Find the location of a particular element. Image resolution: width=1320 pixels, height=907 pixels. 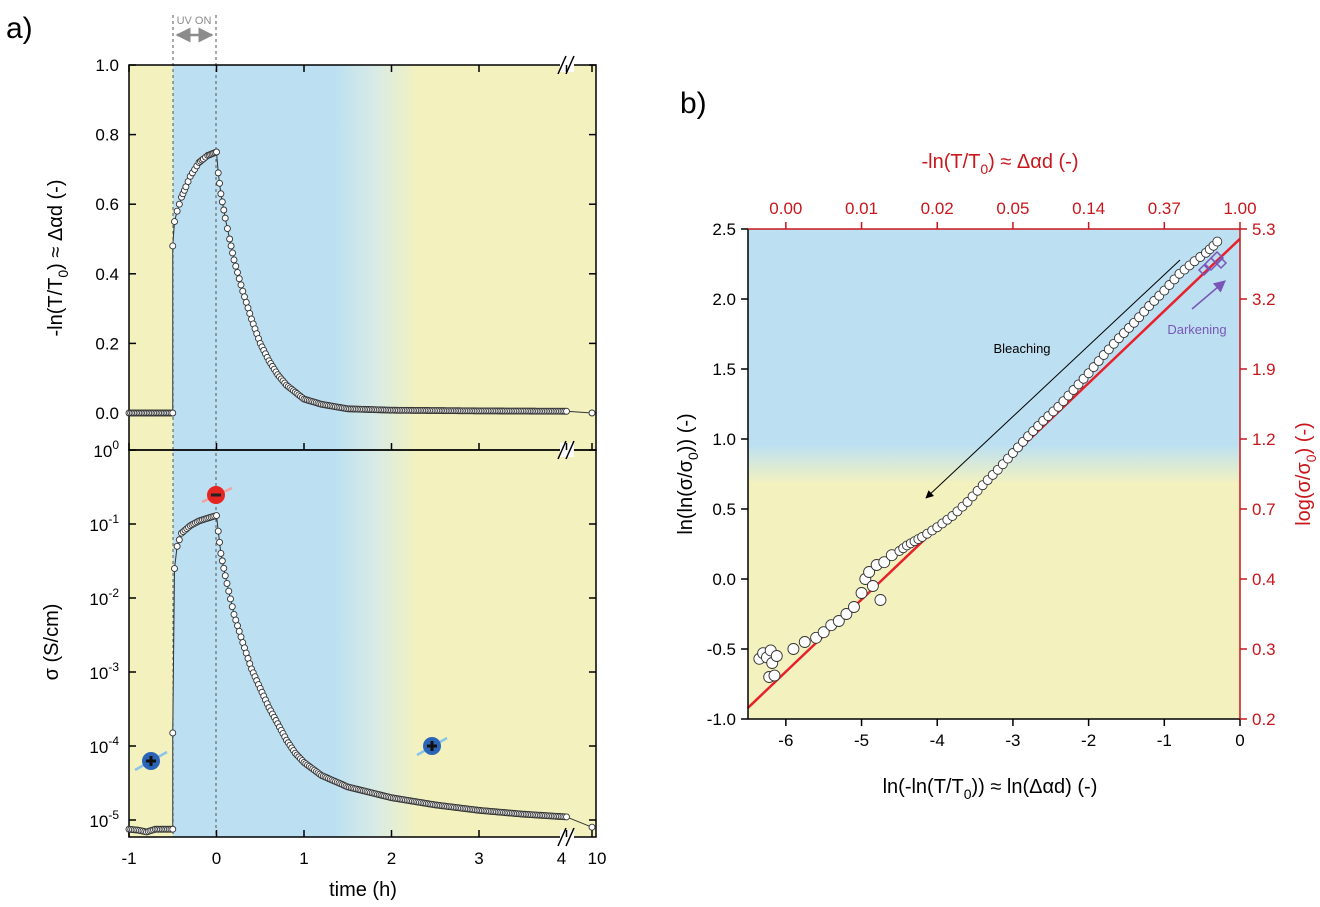

ytick-label: 10⁻¹ is located at coordinates (104, 523).